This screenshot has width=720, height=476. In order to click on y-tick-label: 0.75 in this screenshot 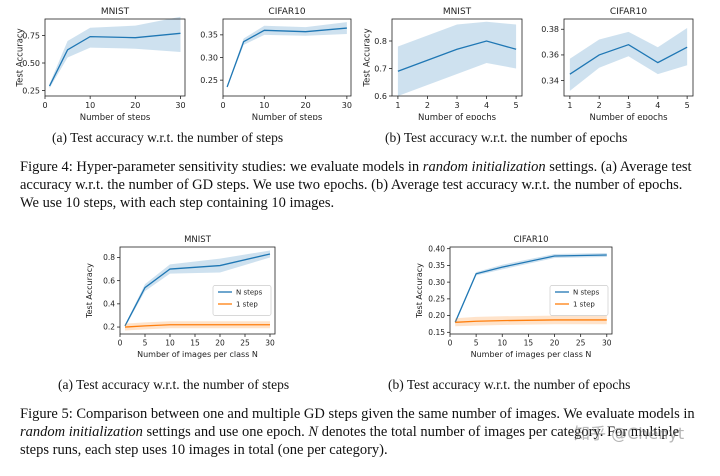, I will do `click(31, 35)`.